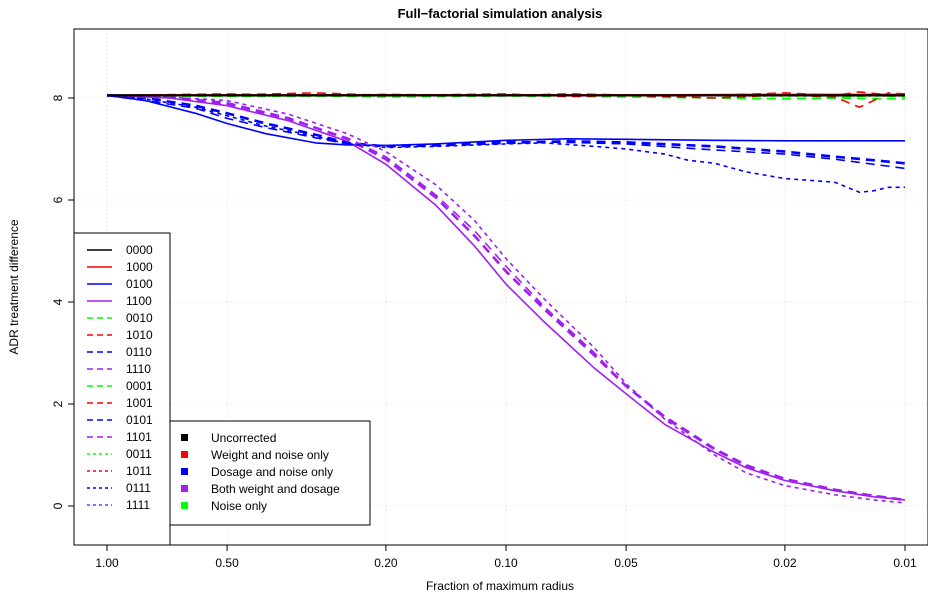 This screenshot has width=928, height=595. Describe the element at coordinates (139, 267) in the screenshot. I see `legend-series-label: 1000` at that location.